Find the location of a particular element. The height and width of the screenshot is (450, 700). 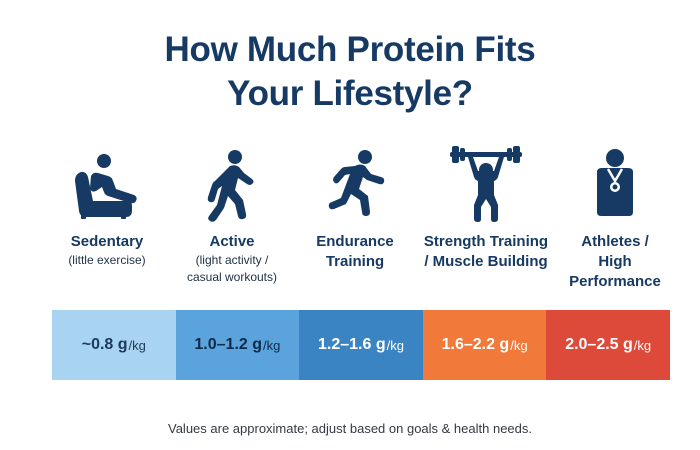

range-segment-endurance: 1.2–1.6 g/kg is located at coordinates (361, 345).